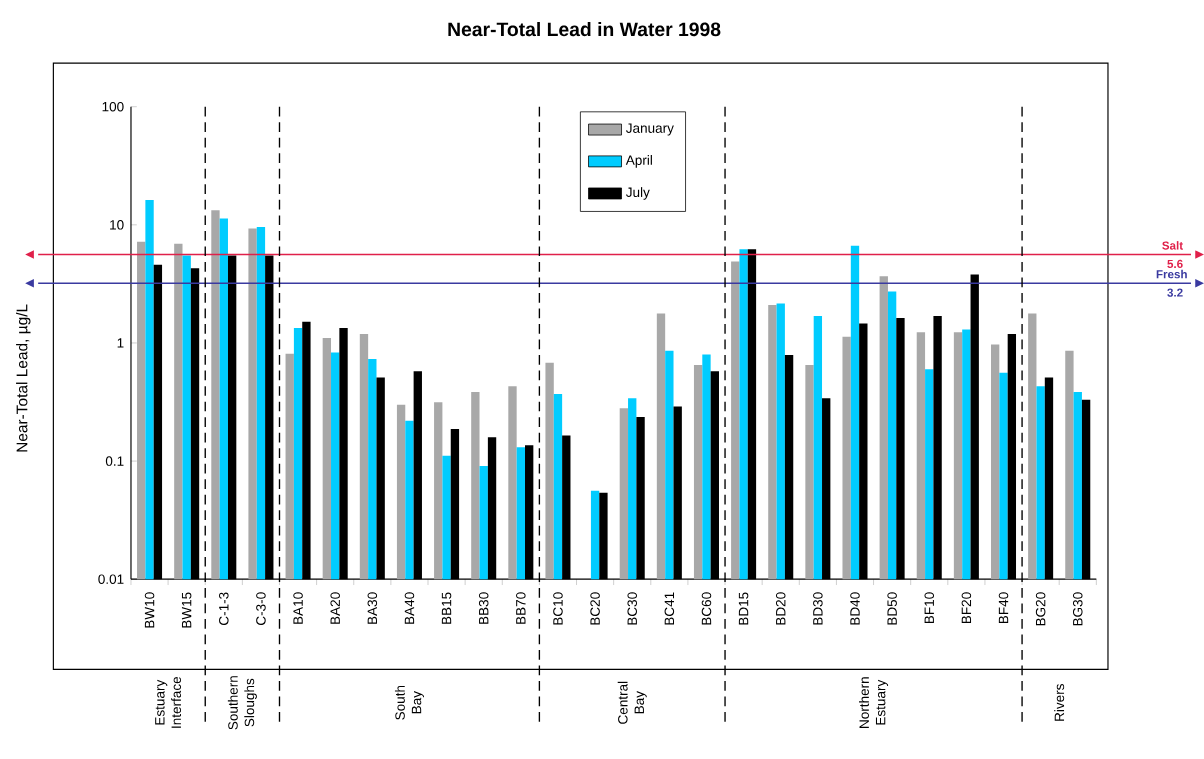 The image size is (1204, 759). I want to click on legend-label: April, so click(638, 161).